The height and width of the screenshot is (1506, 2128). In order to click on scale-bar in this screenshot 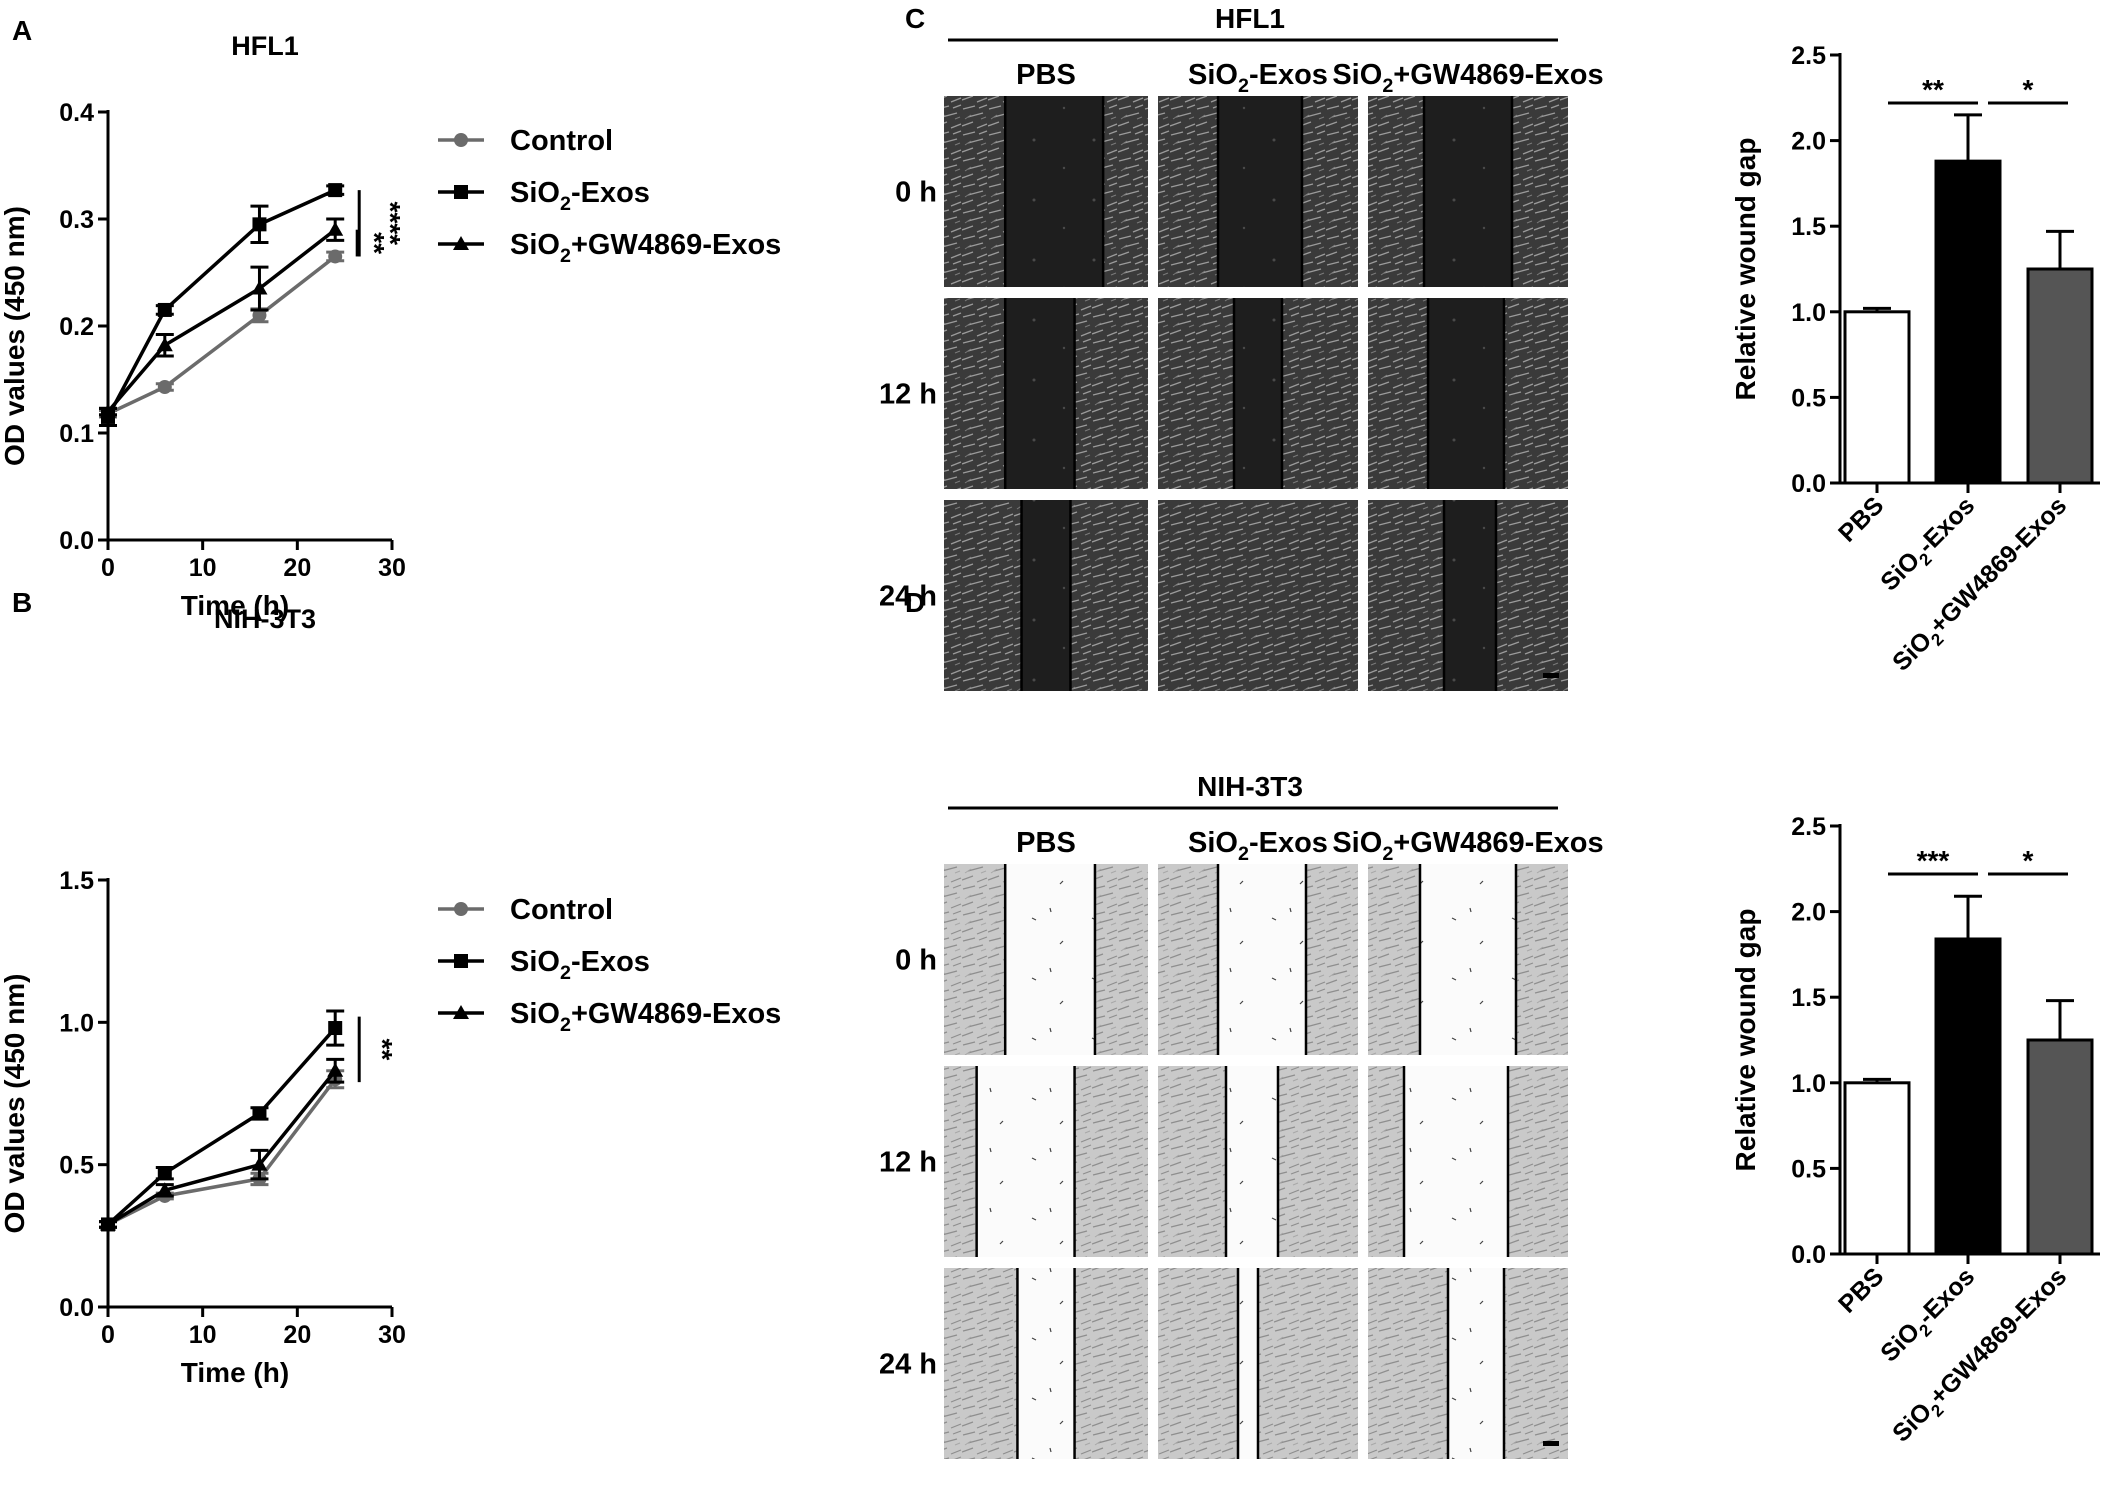, I will do `click(1551, 1443)`.